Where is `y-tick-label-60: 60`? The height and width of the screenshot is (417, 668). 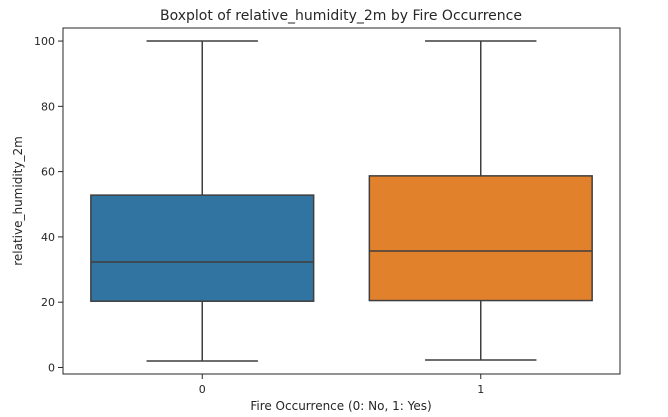
y-tick-label-60: 60 is located at coordinates (48, 172).